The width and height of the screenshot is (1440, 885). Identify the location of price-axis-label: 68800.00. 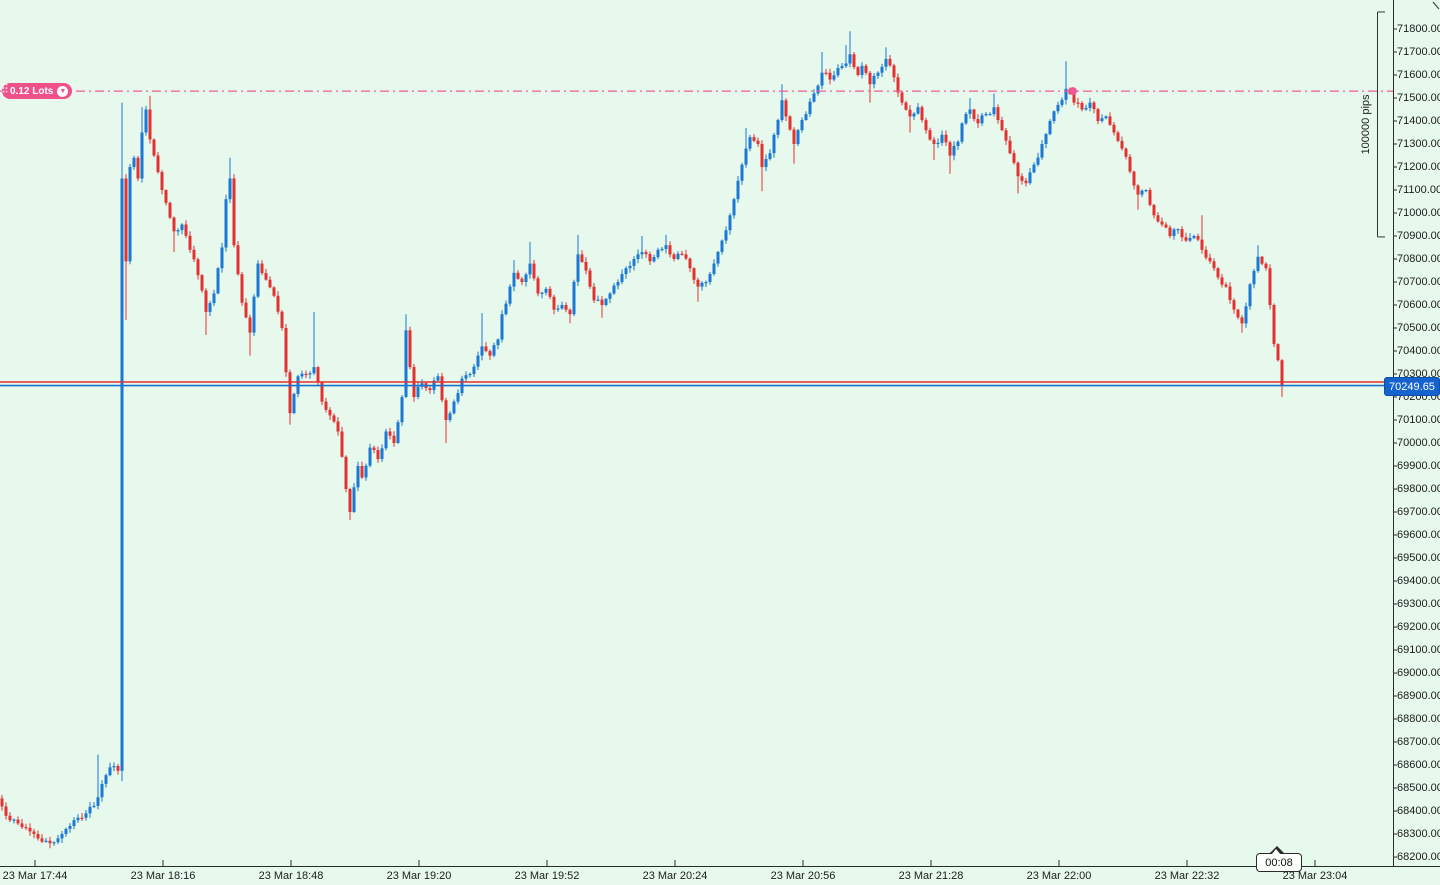
(1418, 719).